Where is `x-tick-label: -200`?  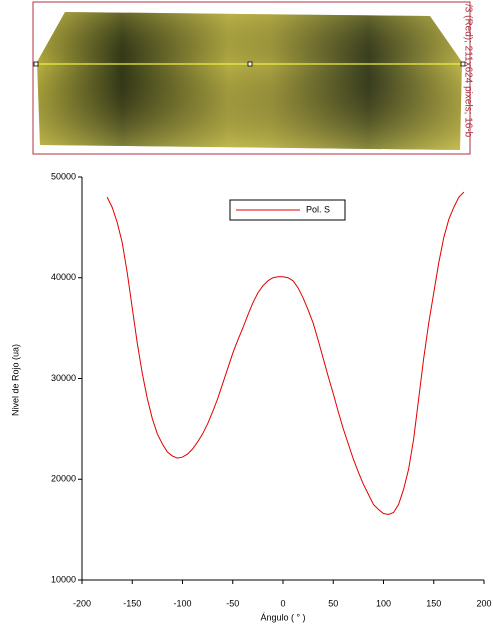 x-tick-label: -200 is located at coordinates (82, 603).